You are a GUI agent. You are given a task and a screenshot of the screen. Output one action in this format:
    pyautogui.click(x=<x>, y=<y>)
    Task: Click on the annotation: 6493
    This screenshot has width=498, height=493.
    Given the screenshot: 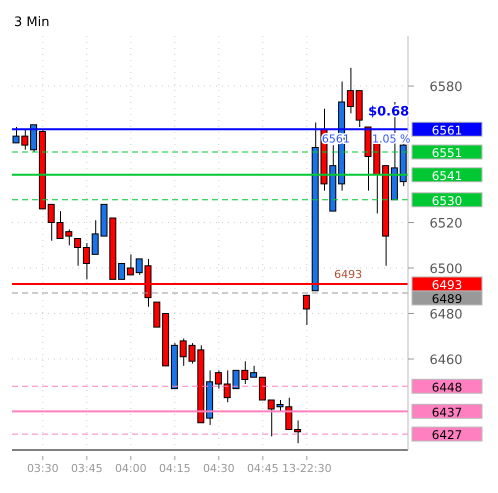 What is the action you would take?
    pyautogui.click(x=348, y=274)
    